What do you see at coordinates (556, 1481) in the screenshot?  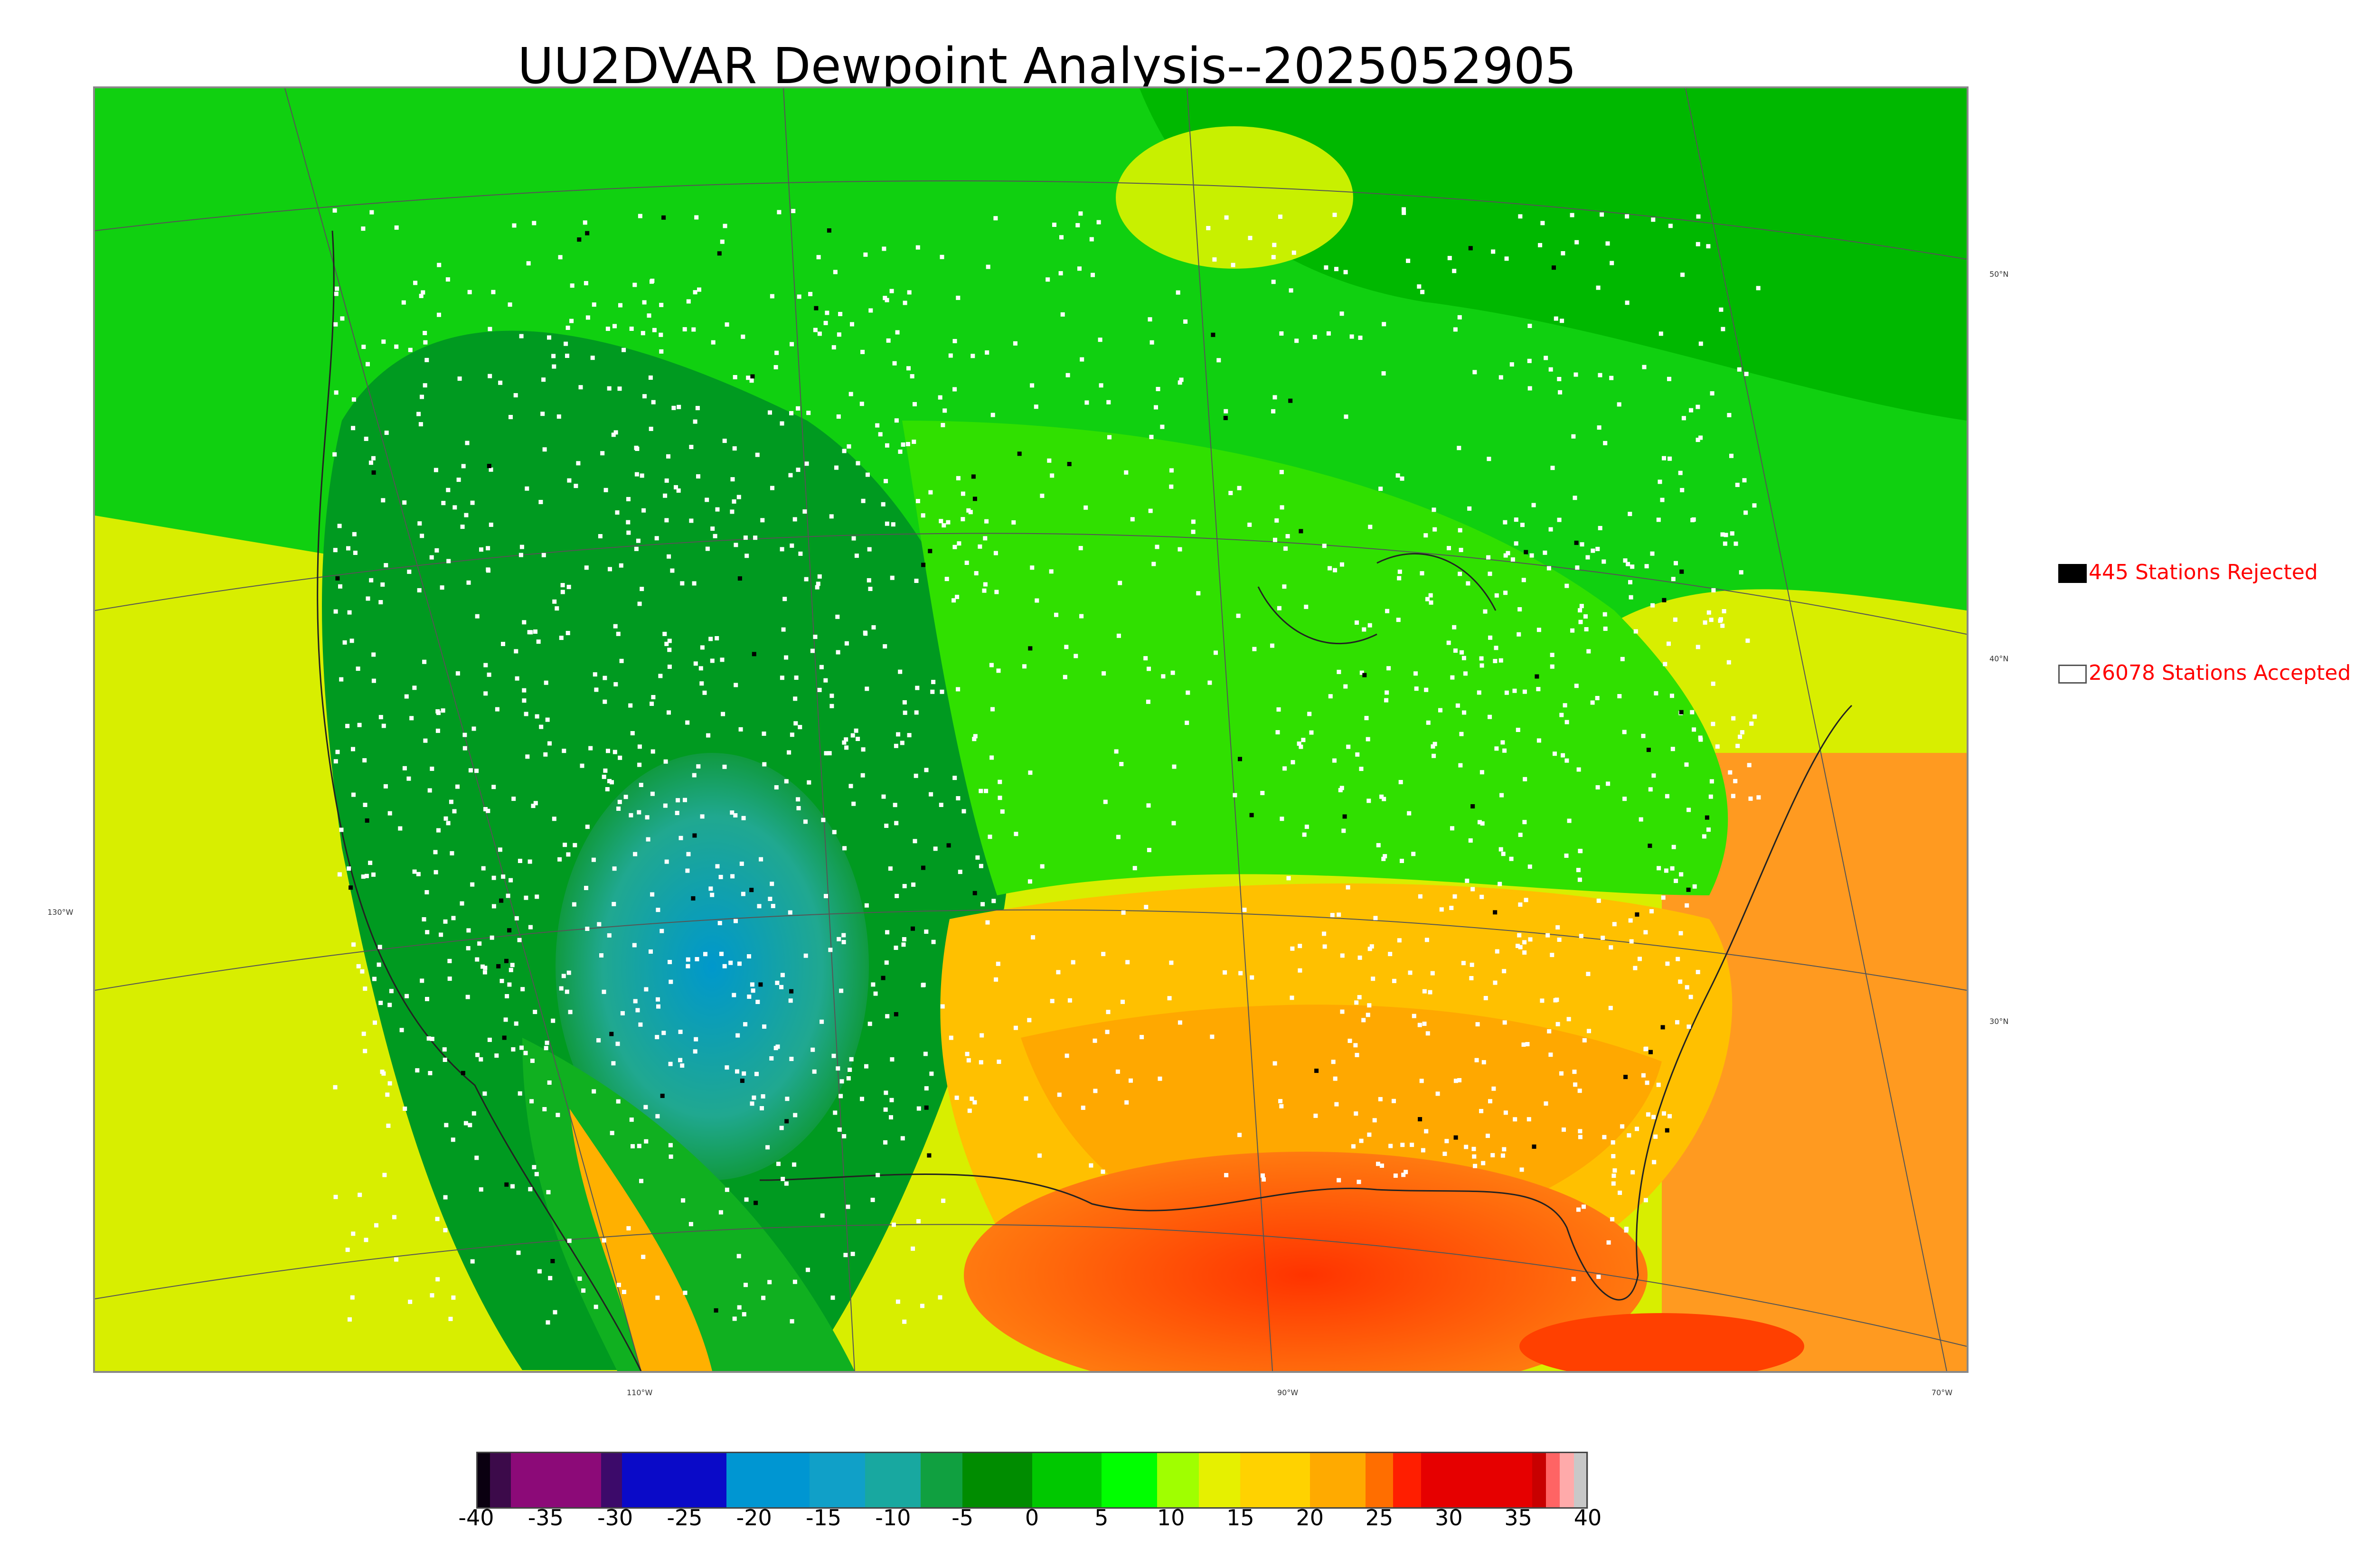 I see `colorbar-segment` at bounding box center [556, 1481].